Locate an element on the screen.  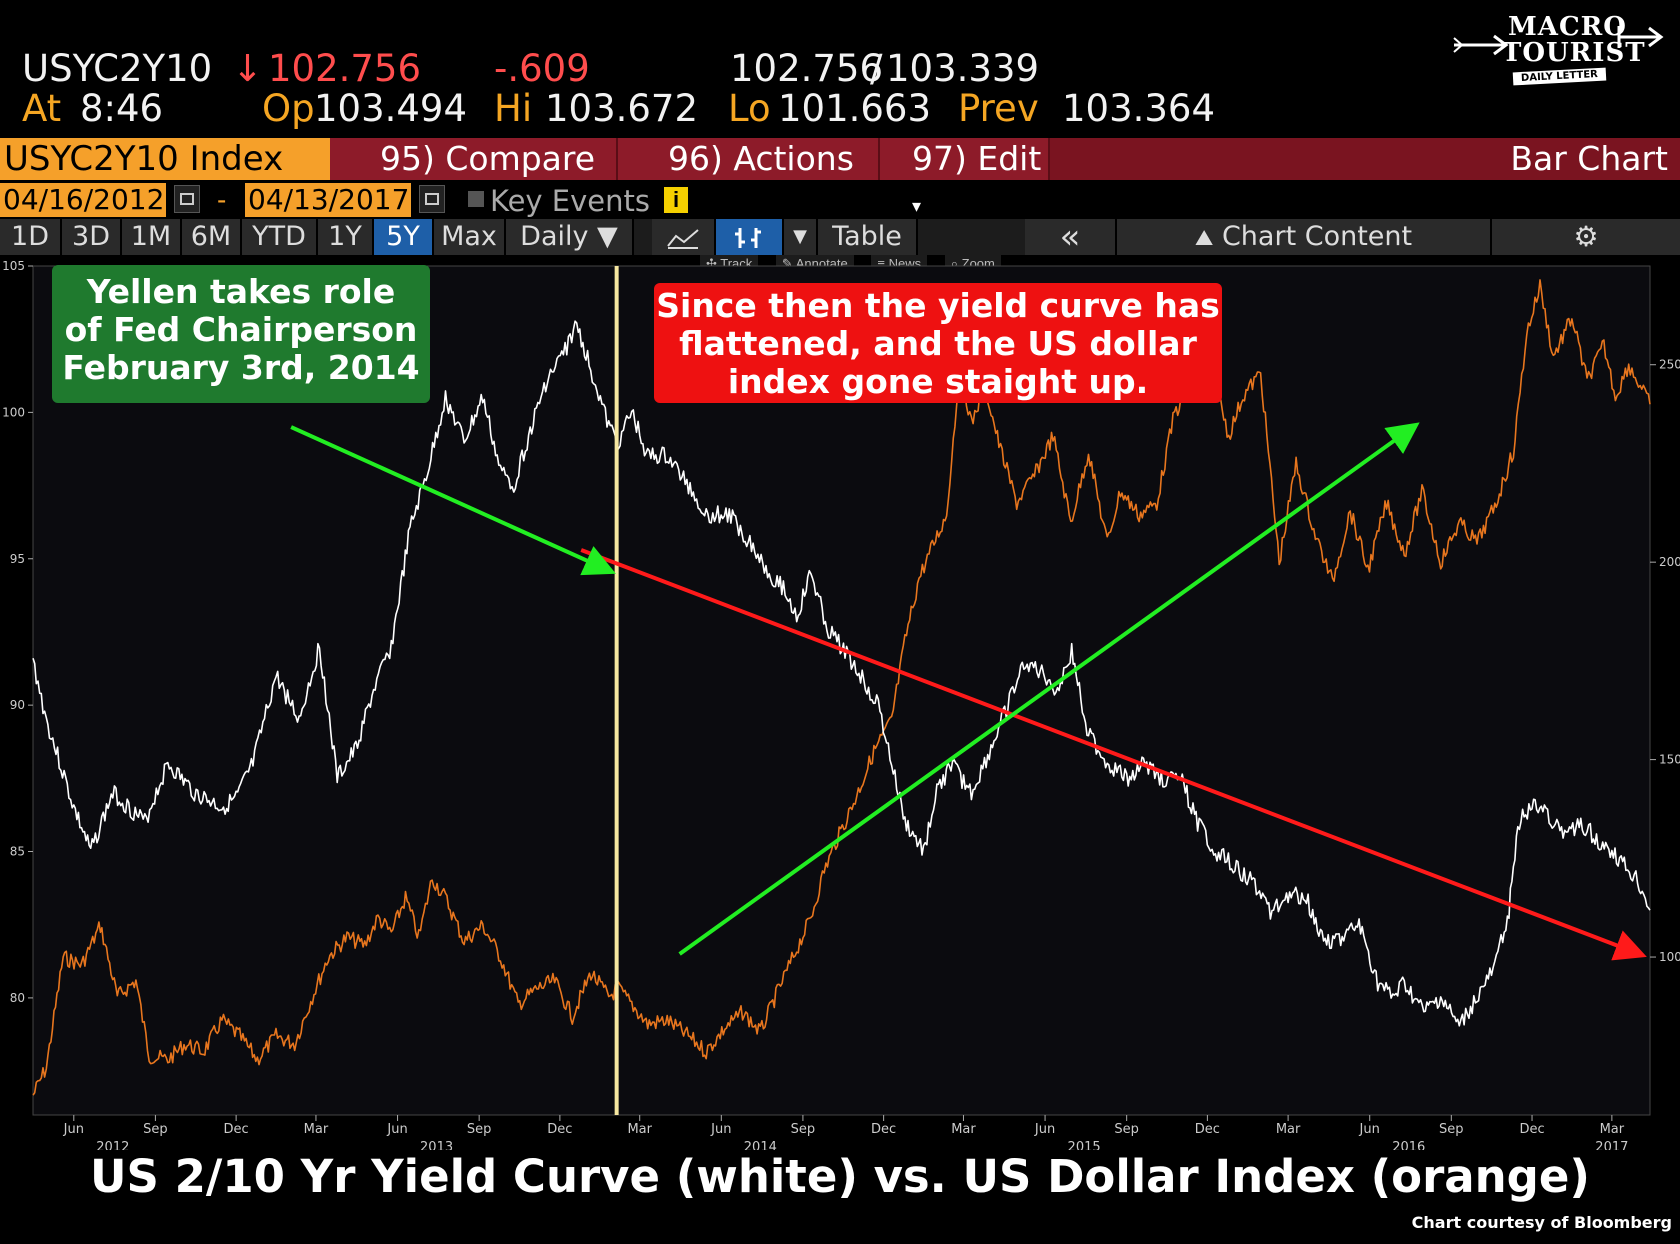
info-icon: i is located at coordinates (676, 200).